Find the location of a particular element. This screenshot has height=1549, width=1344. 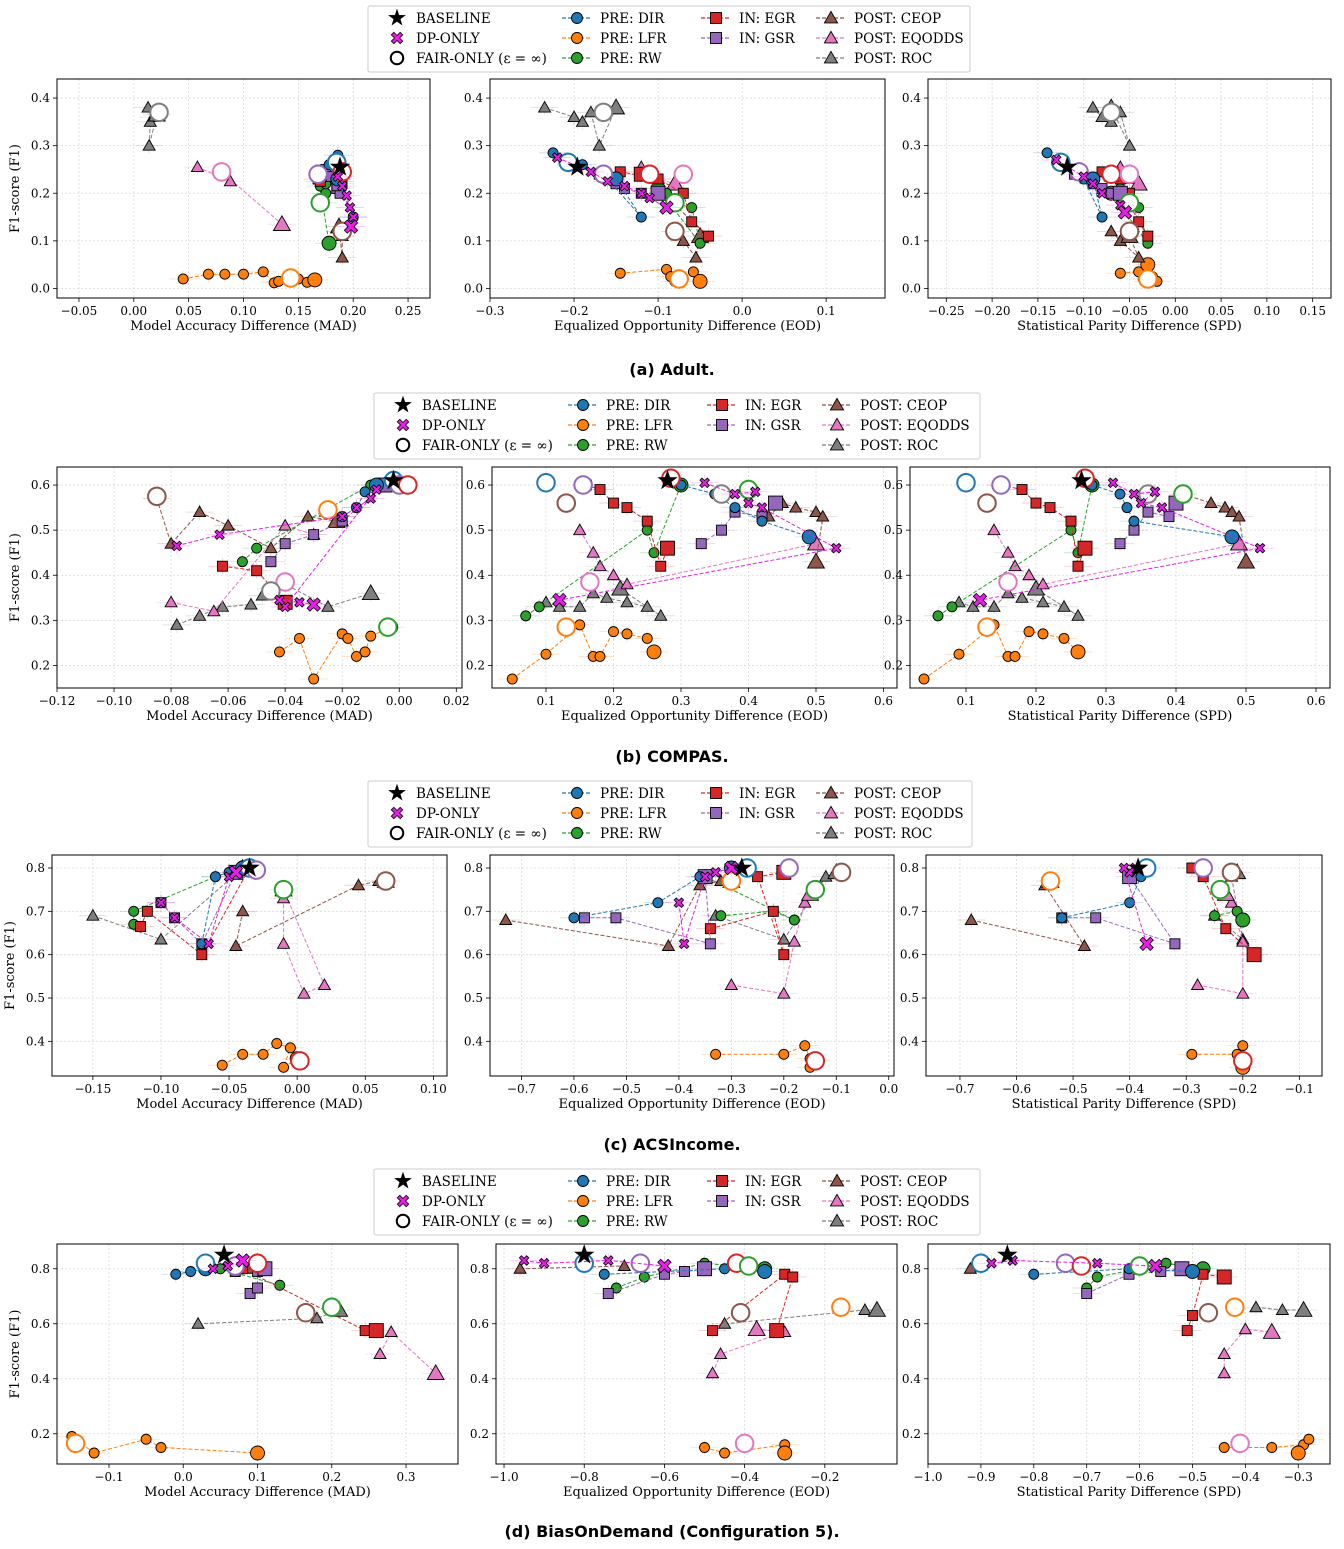

series-fair-only is located at coordinates (626, 195).